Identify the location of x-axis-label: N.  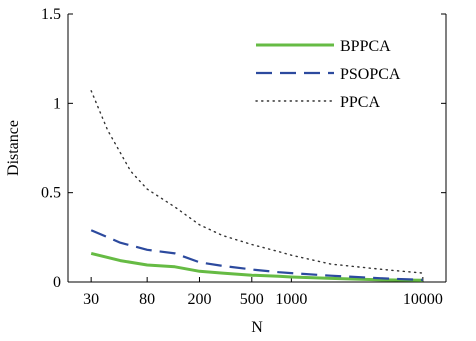
(257, 327).